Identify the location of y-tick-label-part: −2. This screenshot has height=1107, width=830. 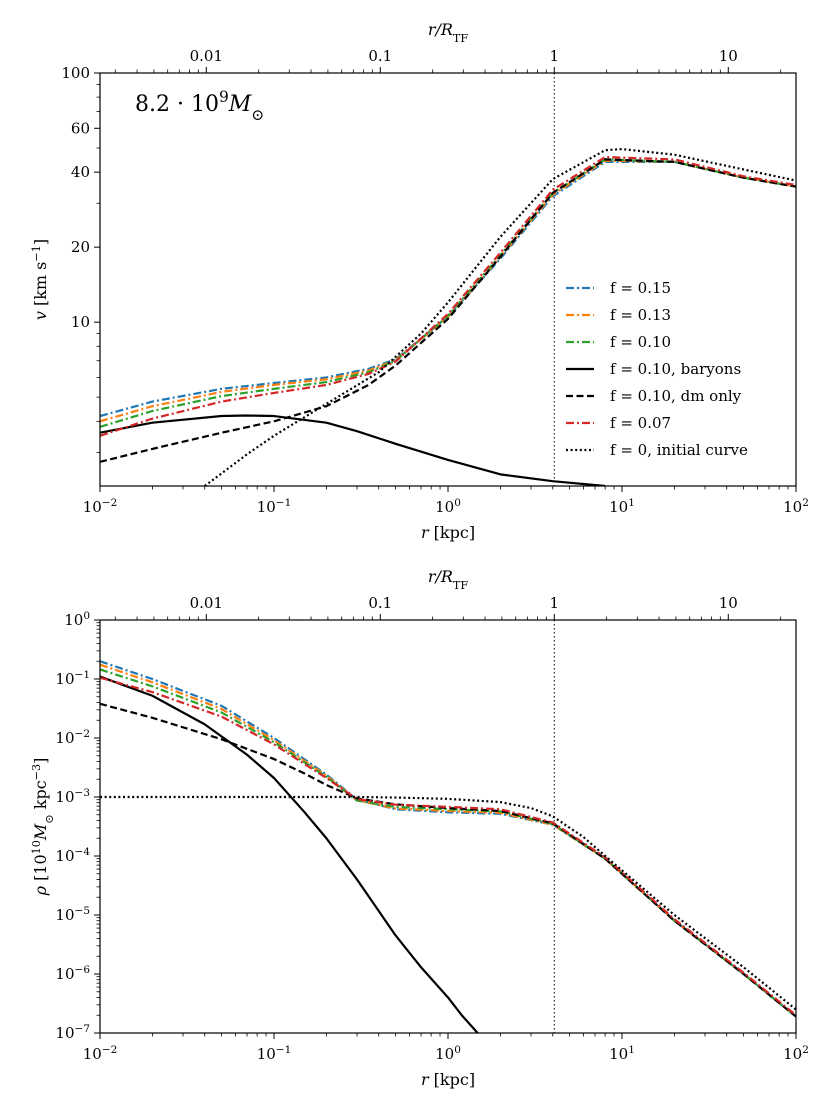
(82, 734).